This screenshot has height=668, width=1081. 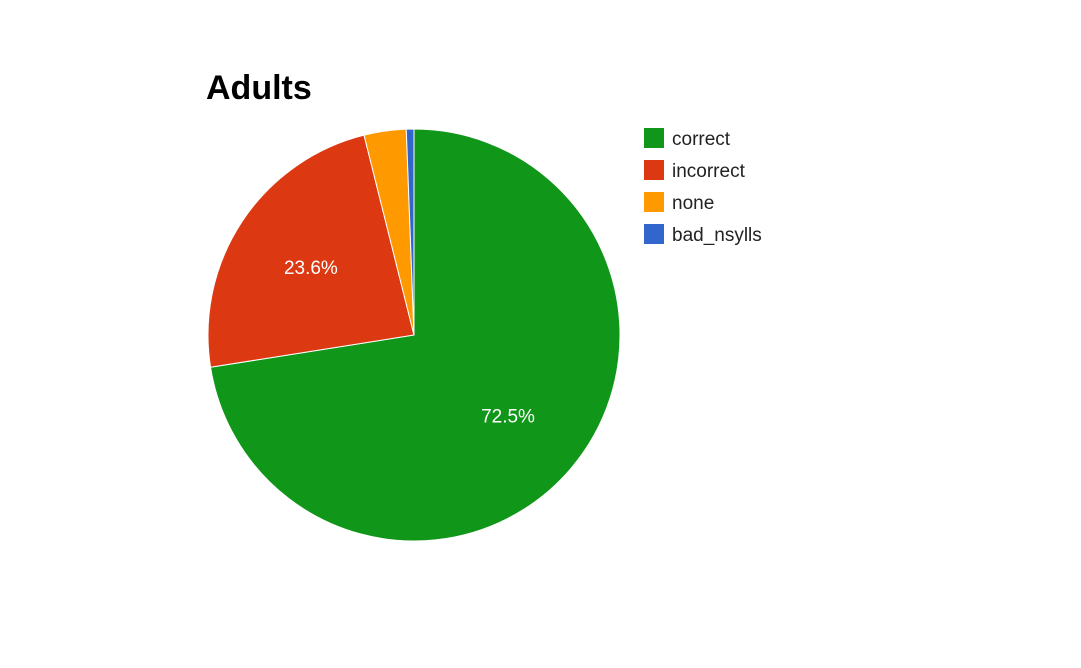 I want to click on legend-label-correct: correct, so click(x=701, y=139).